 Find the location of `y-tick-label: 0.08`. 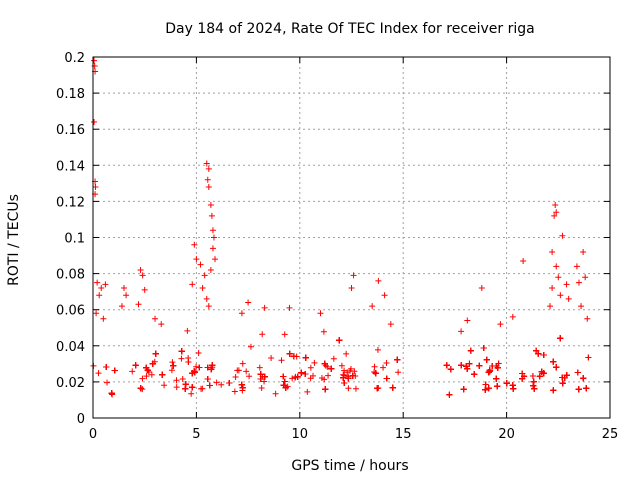

y-tick-label: 0.08 is located at coordinates (70, 275).